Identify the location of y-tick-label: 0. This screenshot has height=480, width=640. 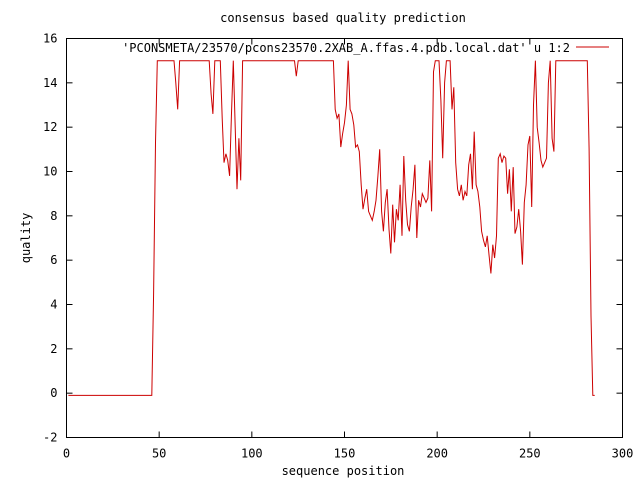
(53, 393).